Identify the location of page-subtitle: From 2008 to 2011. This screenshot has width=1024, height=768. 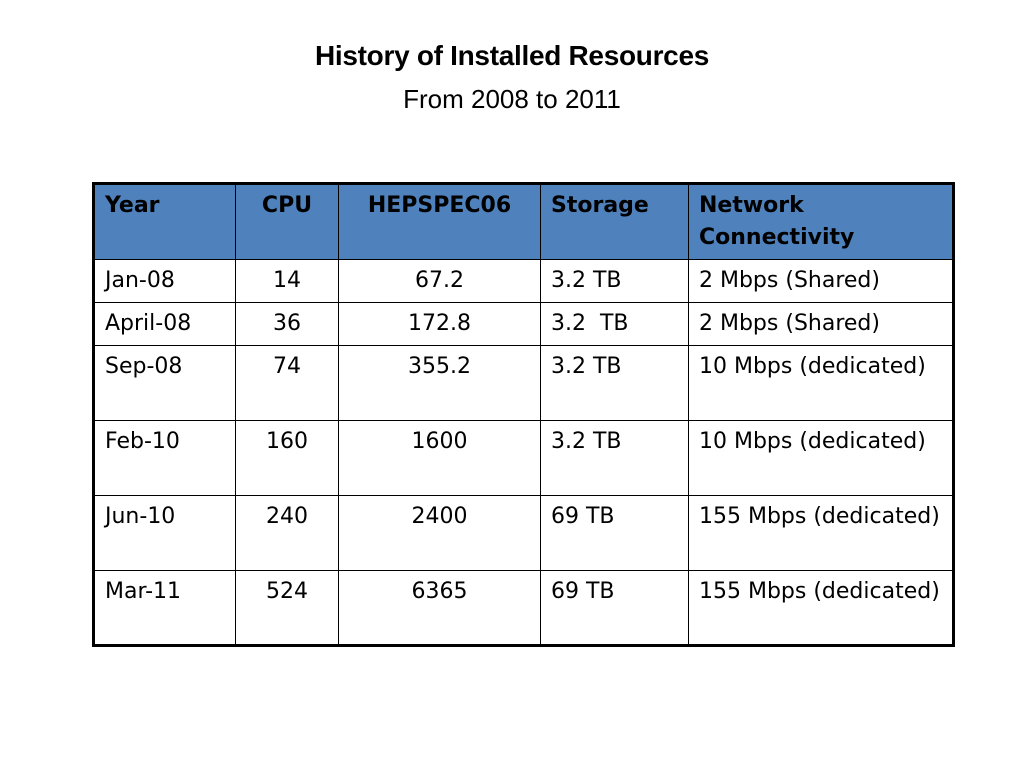
(512, 99).